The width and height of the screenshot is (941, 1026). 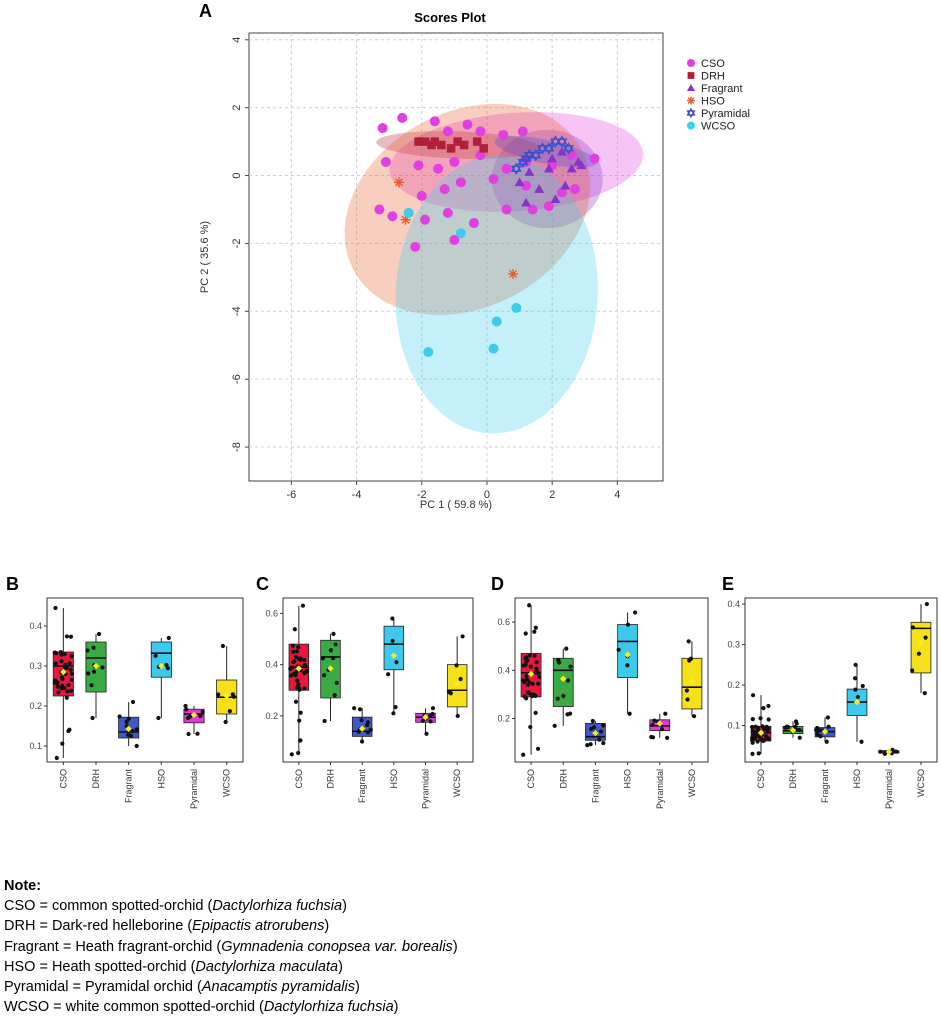 What do you see at coordinates (237, 311) in the screenshot?
I see `y-tick-label: -4` at bounding box center [237, 311].